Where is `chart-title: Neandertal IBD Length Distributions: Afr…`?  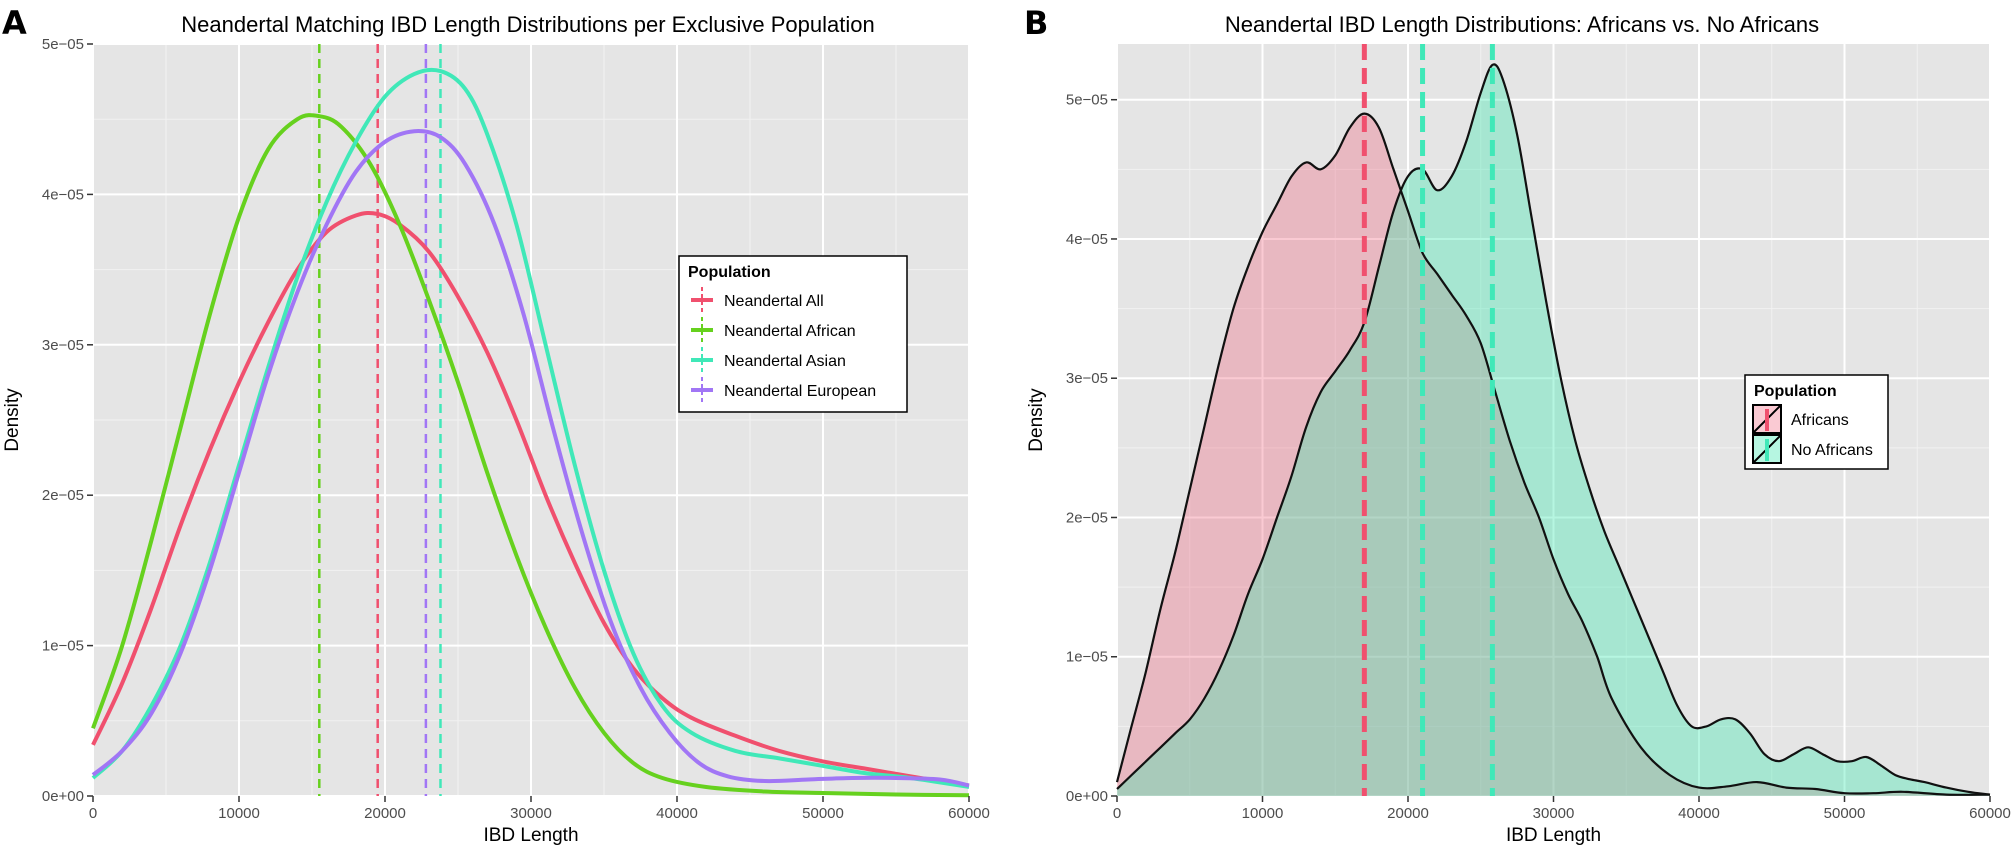 chart-title: Neandertal IBD Length Distributions: Afr… is located at coordinates (1522, 24).